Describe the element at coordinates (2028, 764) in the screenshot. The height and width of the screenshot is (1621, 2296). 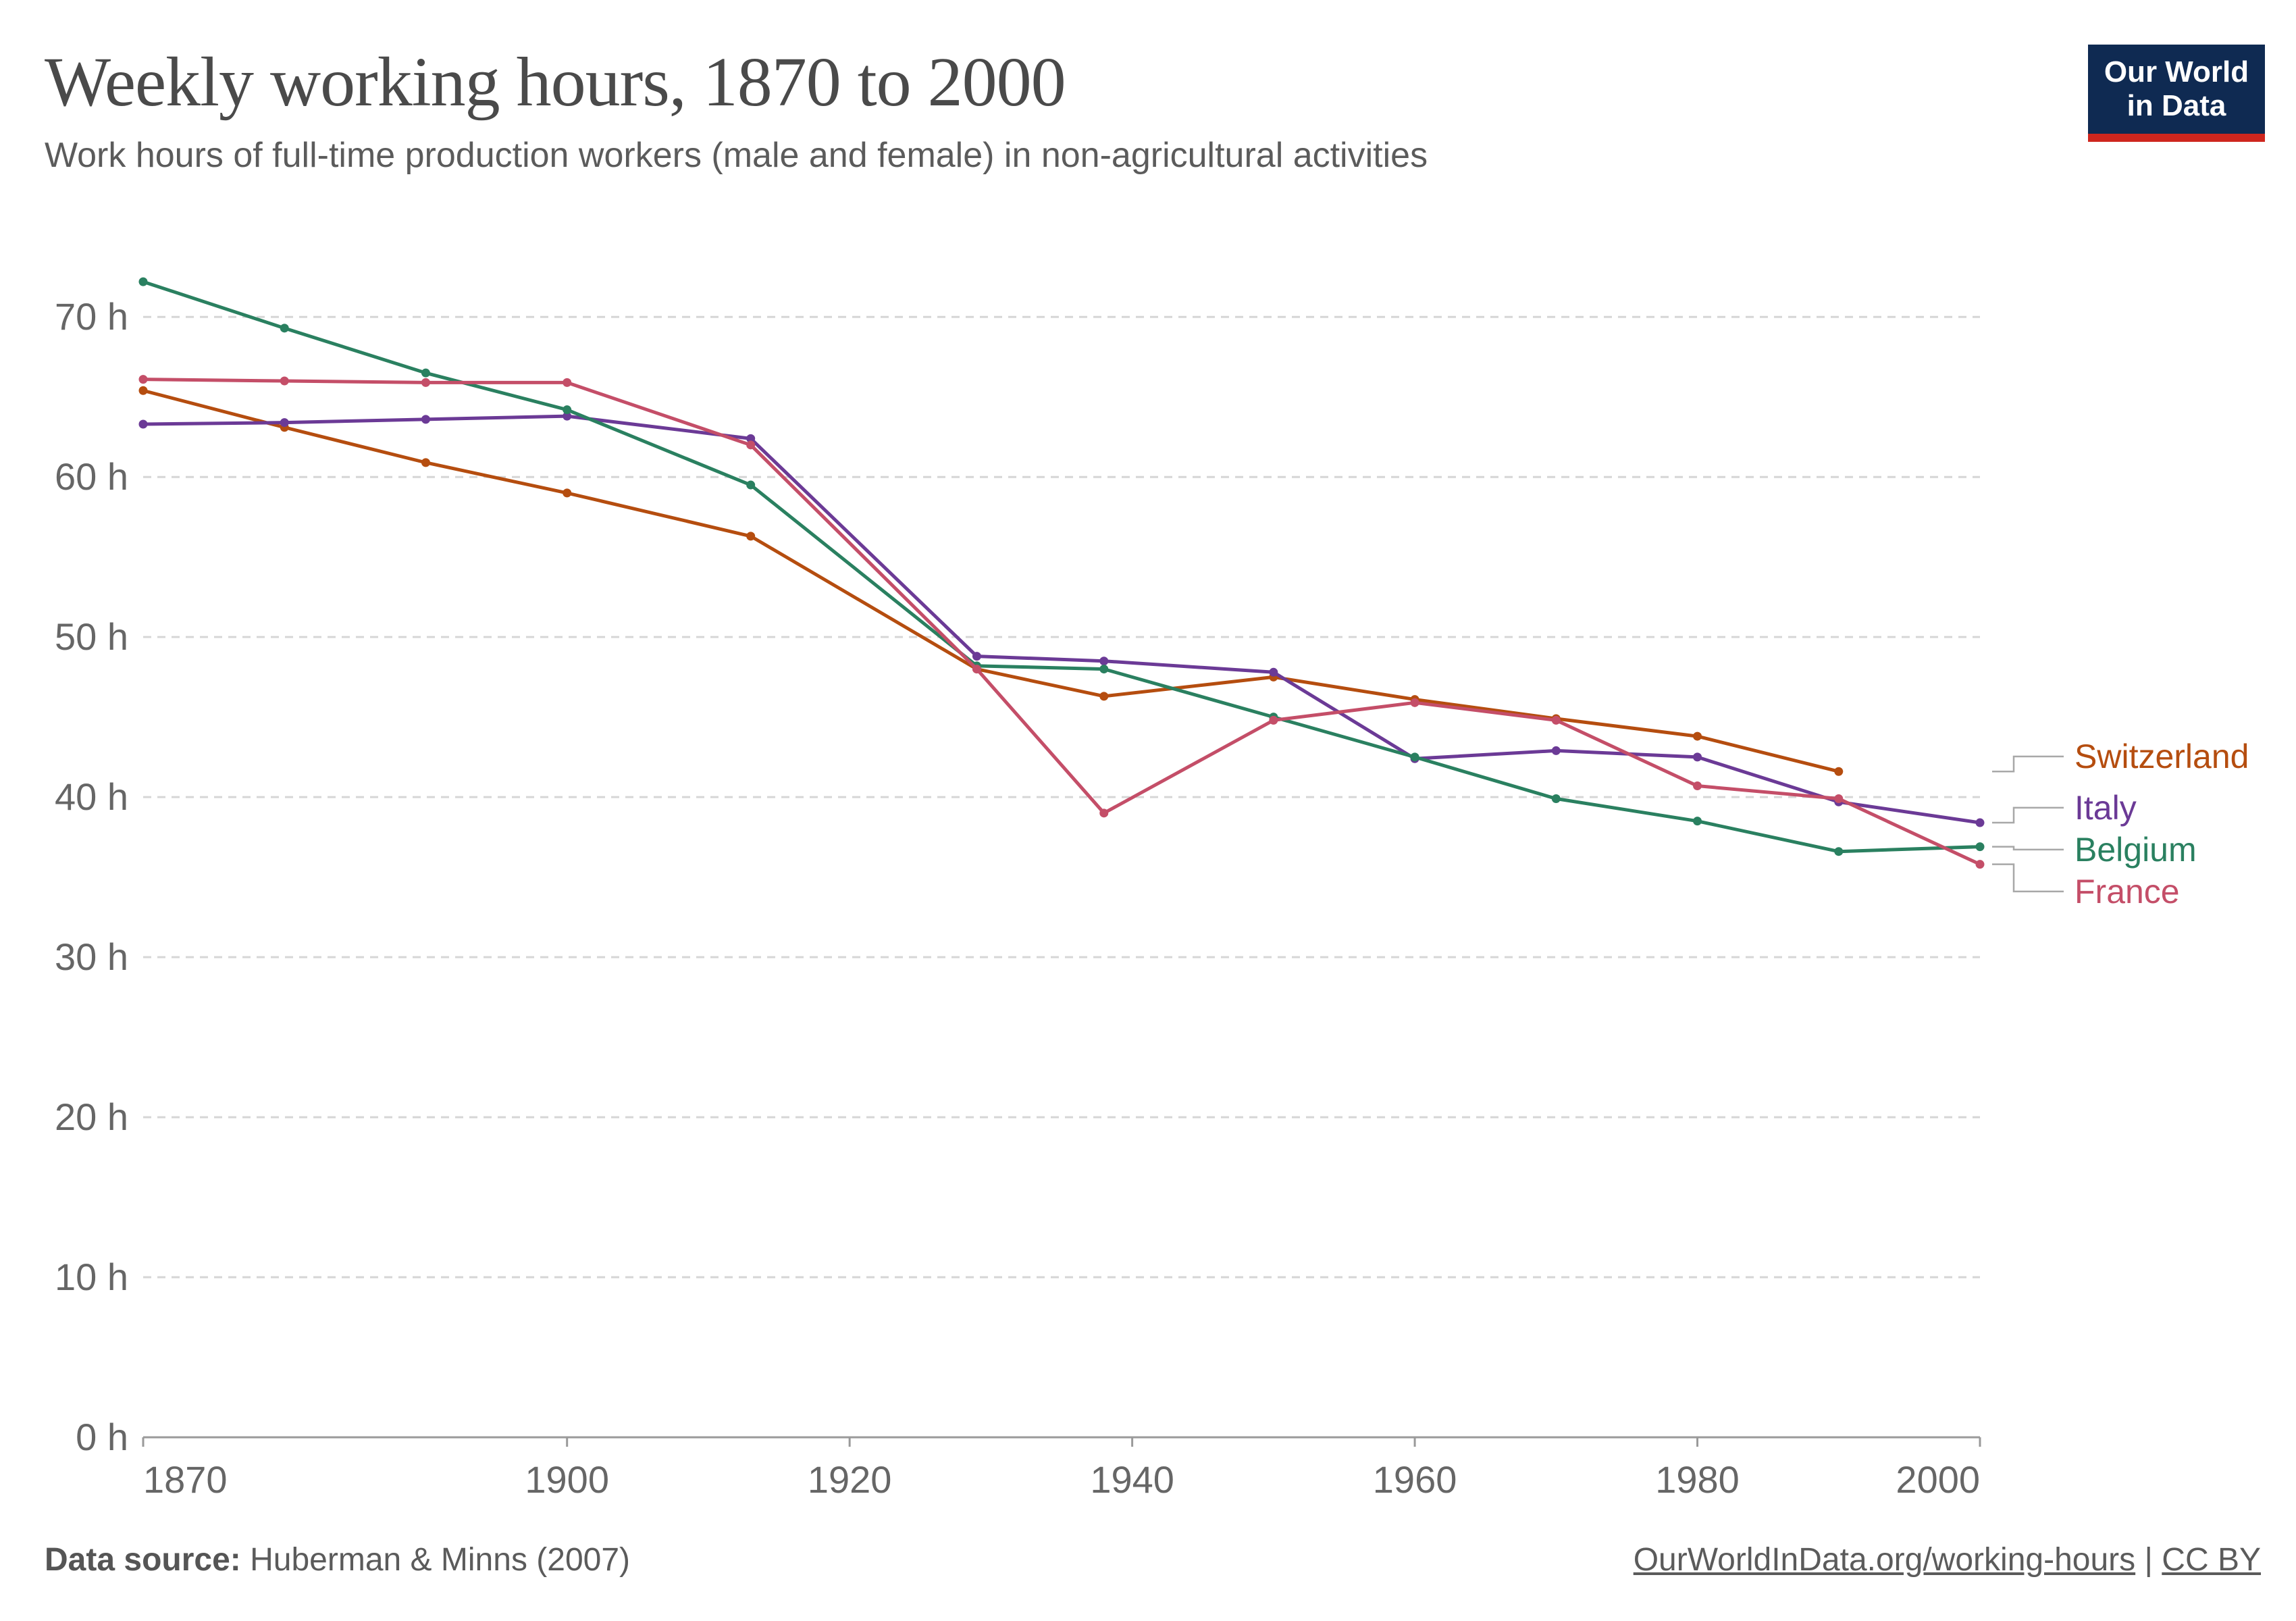
I see `legend-connector-switzerland` at that location.